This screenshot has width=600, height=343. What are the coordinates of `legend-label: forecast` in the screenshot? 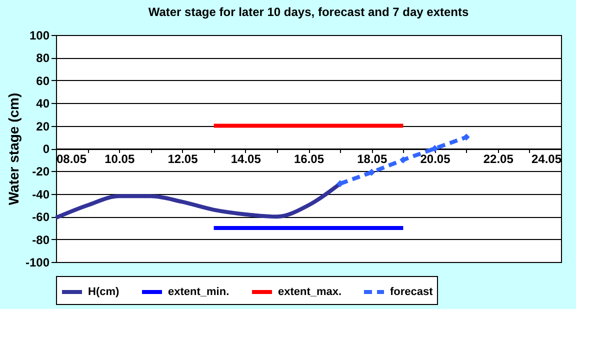 It's located at (412, 292).